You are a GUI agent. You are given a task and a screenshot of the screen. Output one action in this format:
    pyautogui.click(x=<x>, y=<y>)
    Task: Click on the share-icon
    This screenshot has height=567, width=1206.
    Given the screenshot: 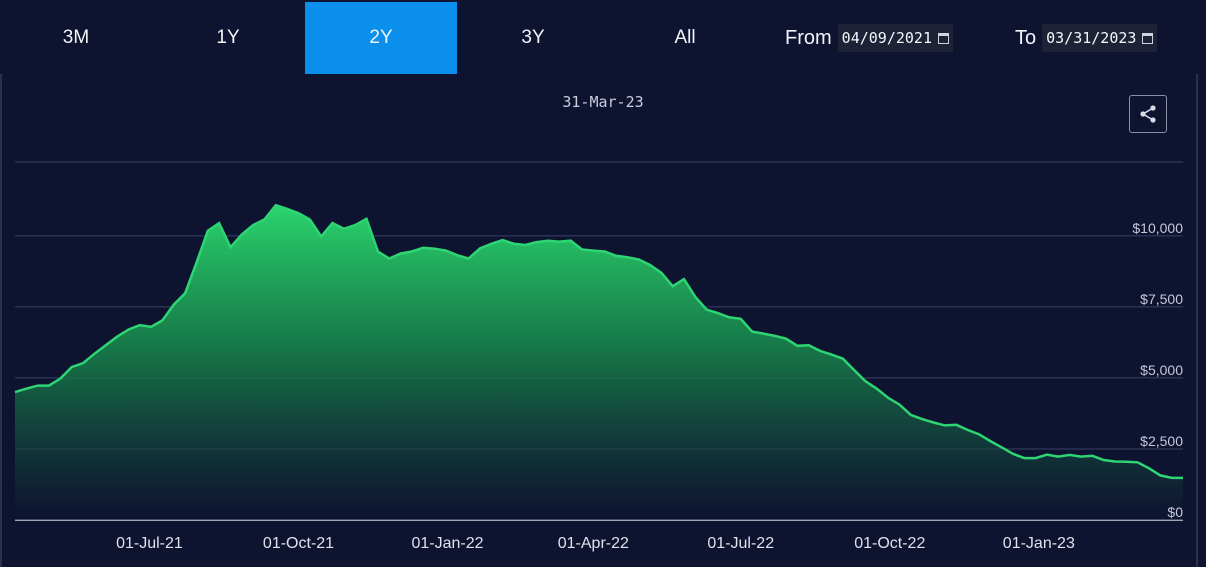 What is the action you would take?
    pyautogui.click(x=1148, y=114)
    